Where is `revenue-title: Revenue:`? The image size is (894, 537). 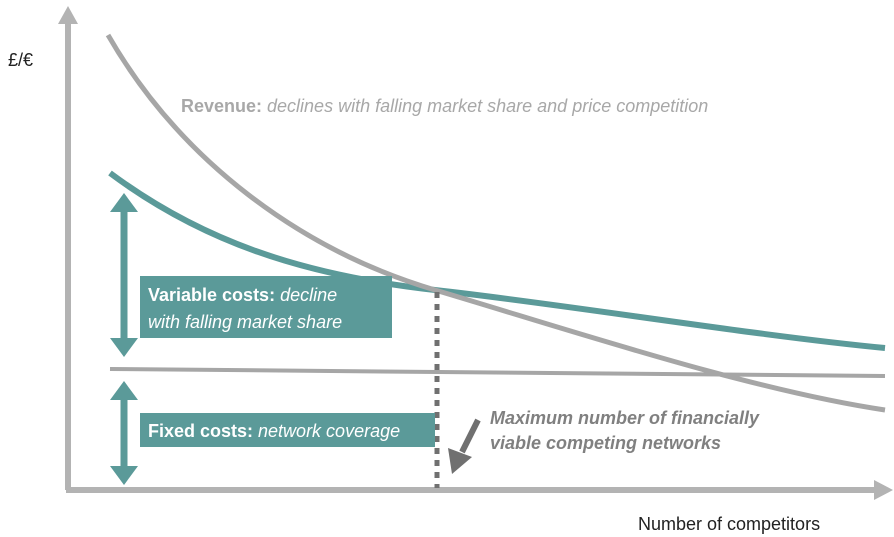 revenue-title: Revenue: is located at coordinates (221, 106).